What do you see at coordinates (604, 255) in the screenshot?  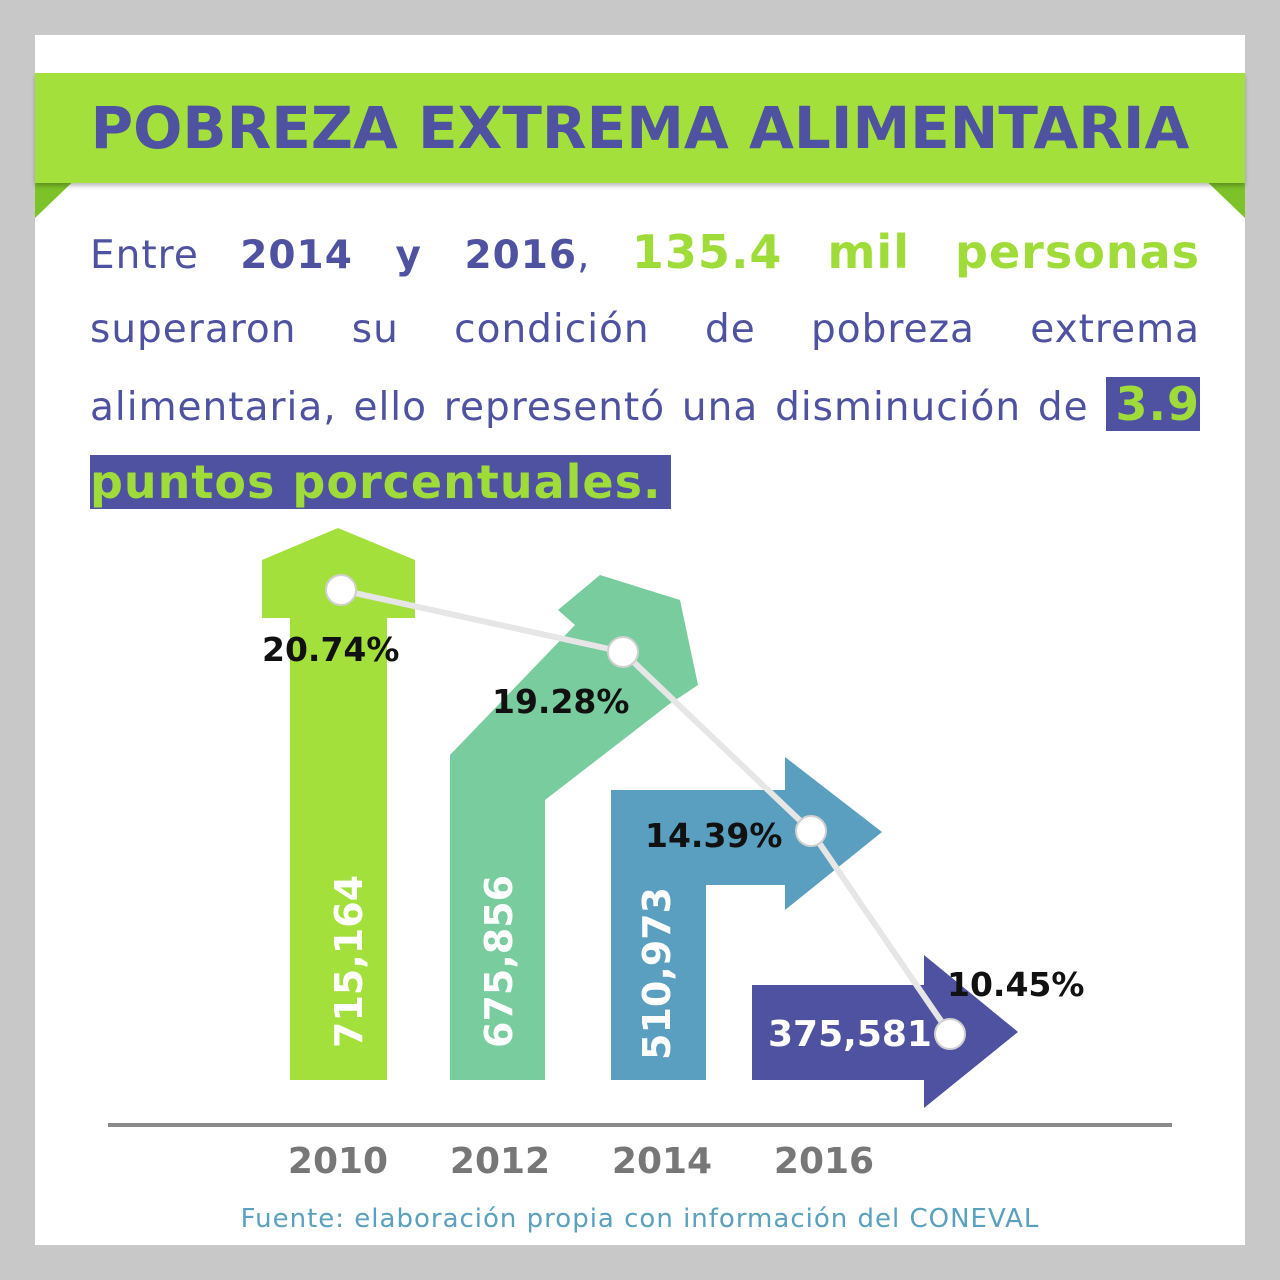 I see `lead-text-2: ,` at bounding box center [604, 255].